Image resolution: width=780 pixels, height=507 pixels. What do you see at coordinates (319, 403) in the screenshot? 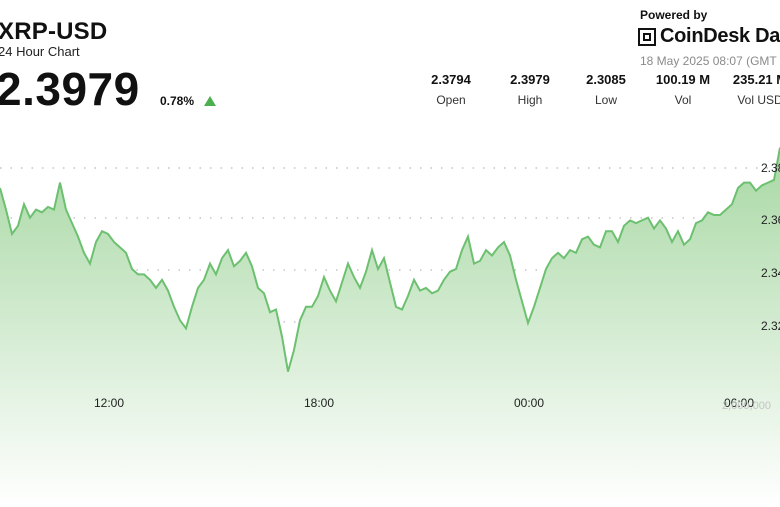
I see `x-tick-label: 18:00` at bounding box center [319, 403].